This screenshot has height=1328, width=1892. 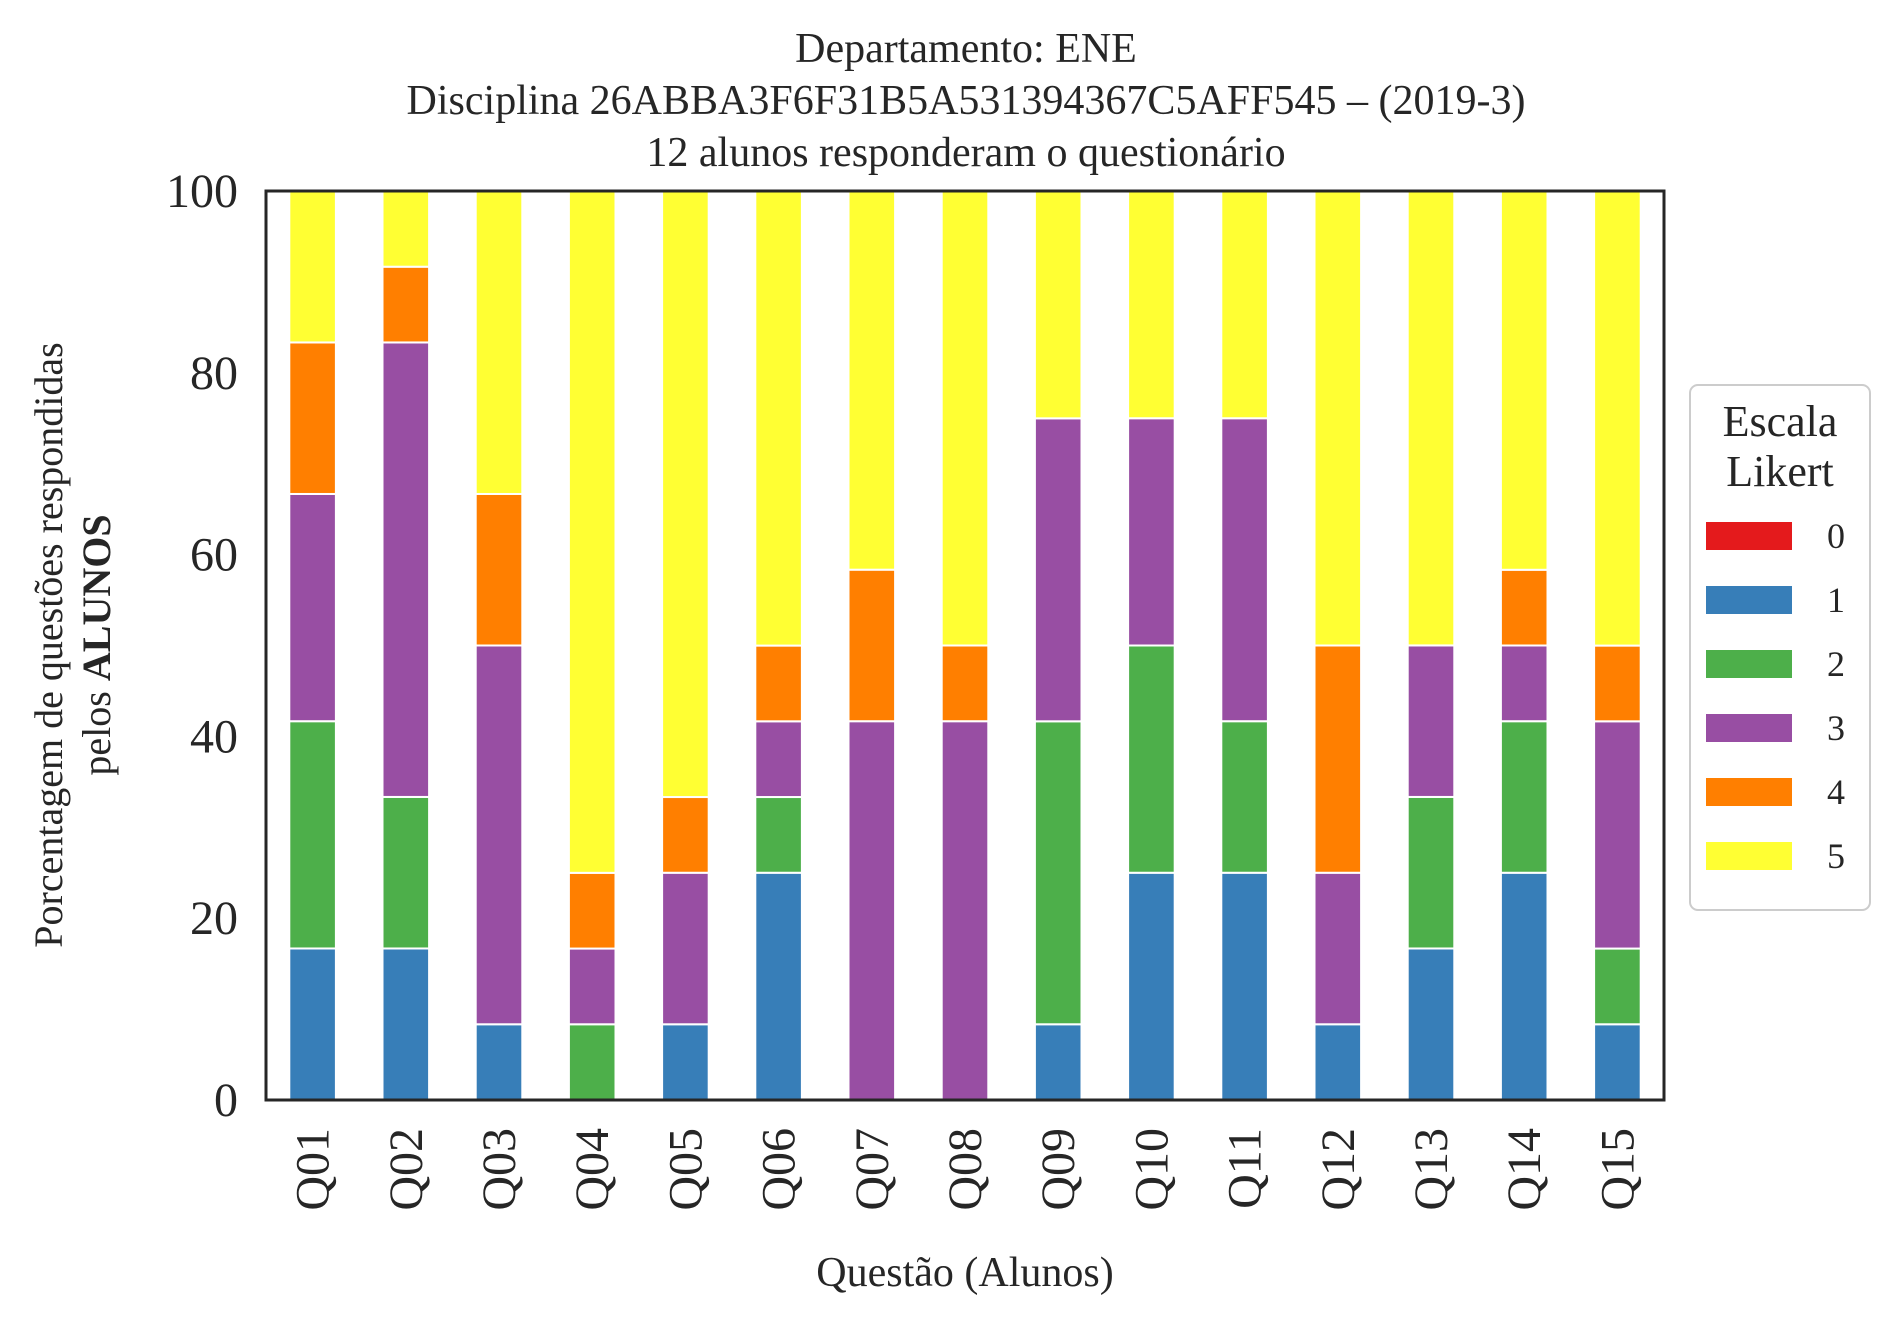 I want to click on x-tick-label-q03: Q03, so click(x=499, y=1169).